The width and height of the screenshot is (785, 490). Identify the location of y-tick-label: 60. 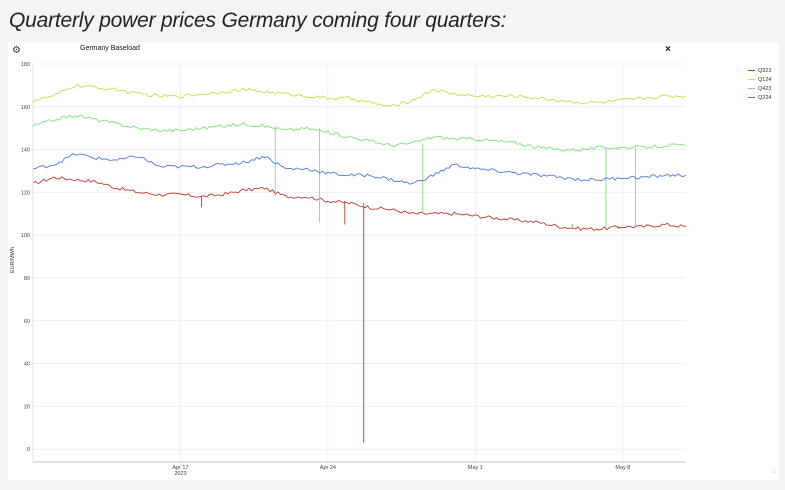
(27, 322).